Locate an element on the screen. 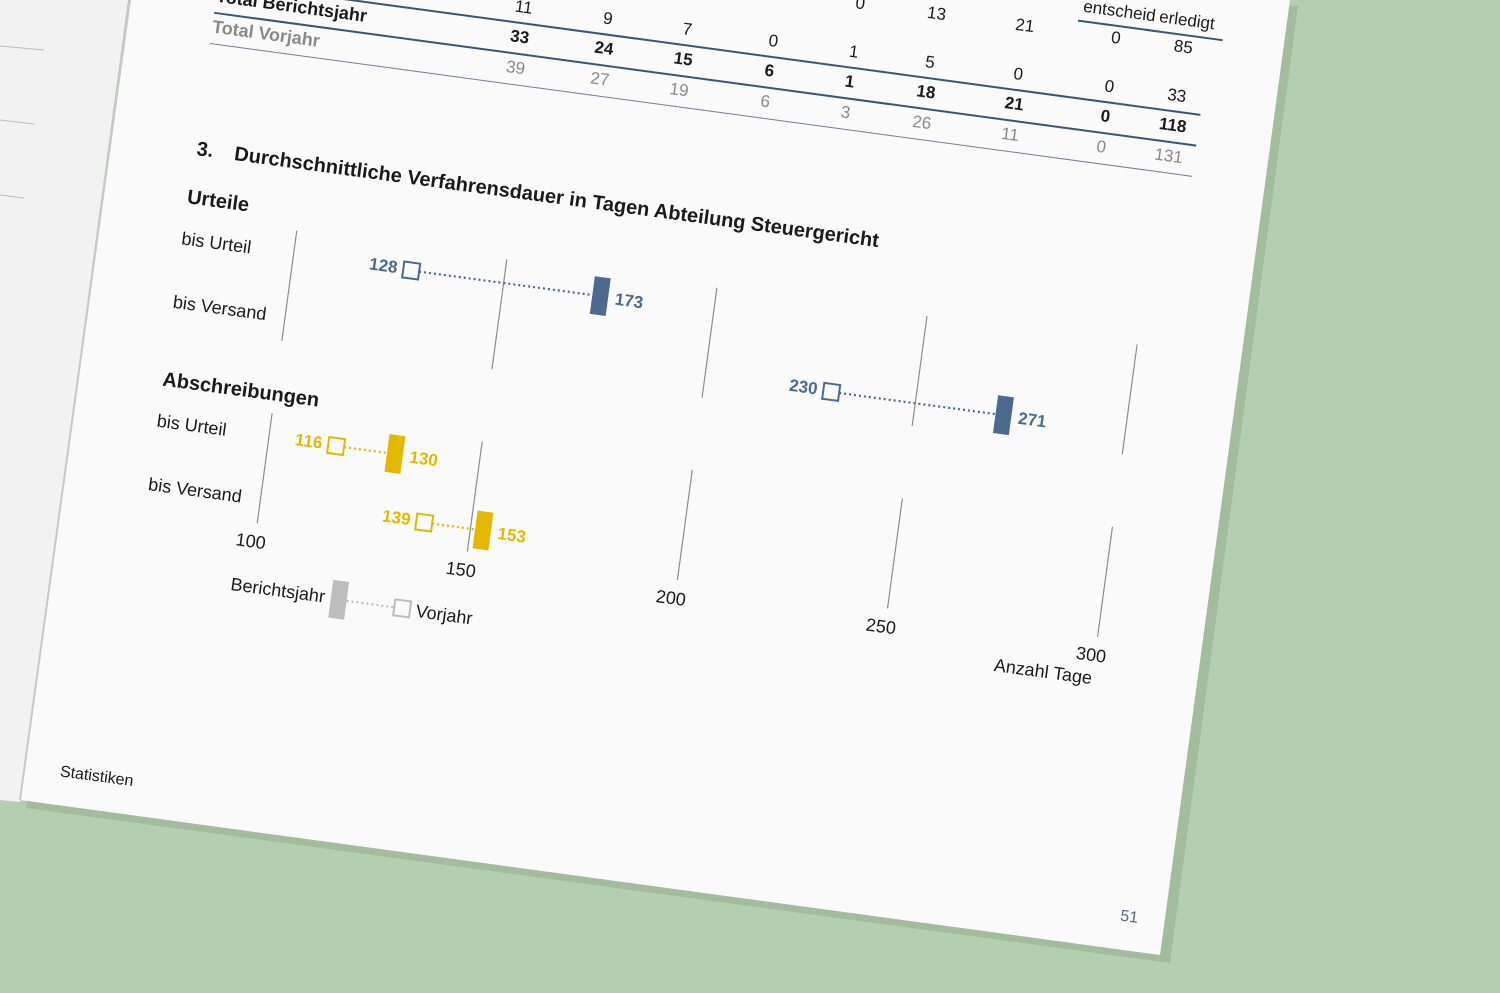 The image size is (1500, 993). facing-page is located at coordinates (64, 401).